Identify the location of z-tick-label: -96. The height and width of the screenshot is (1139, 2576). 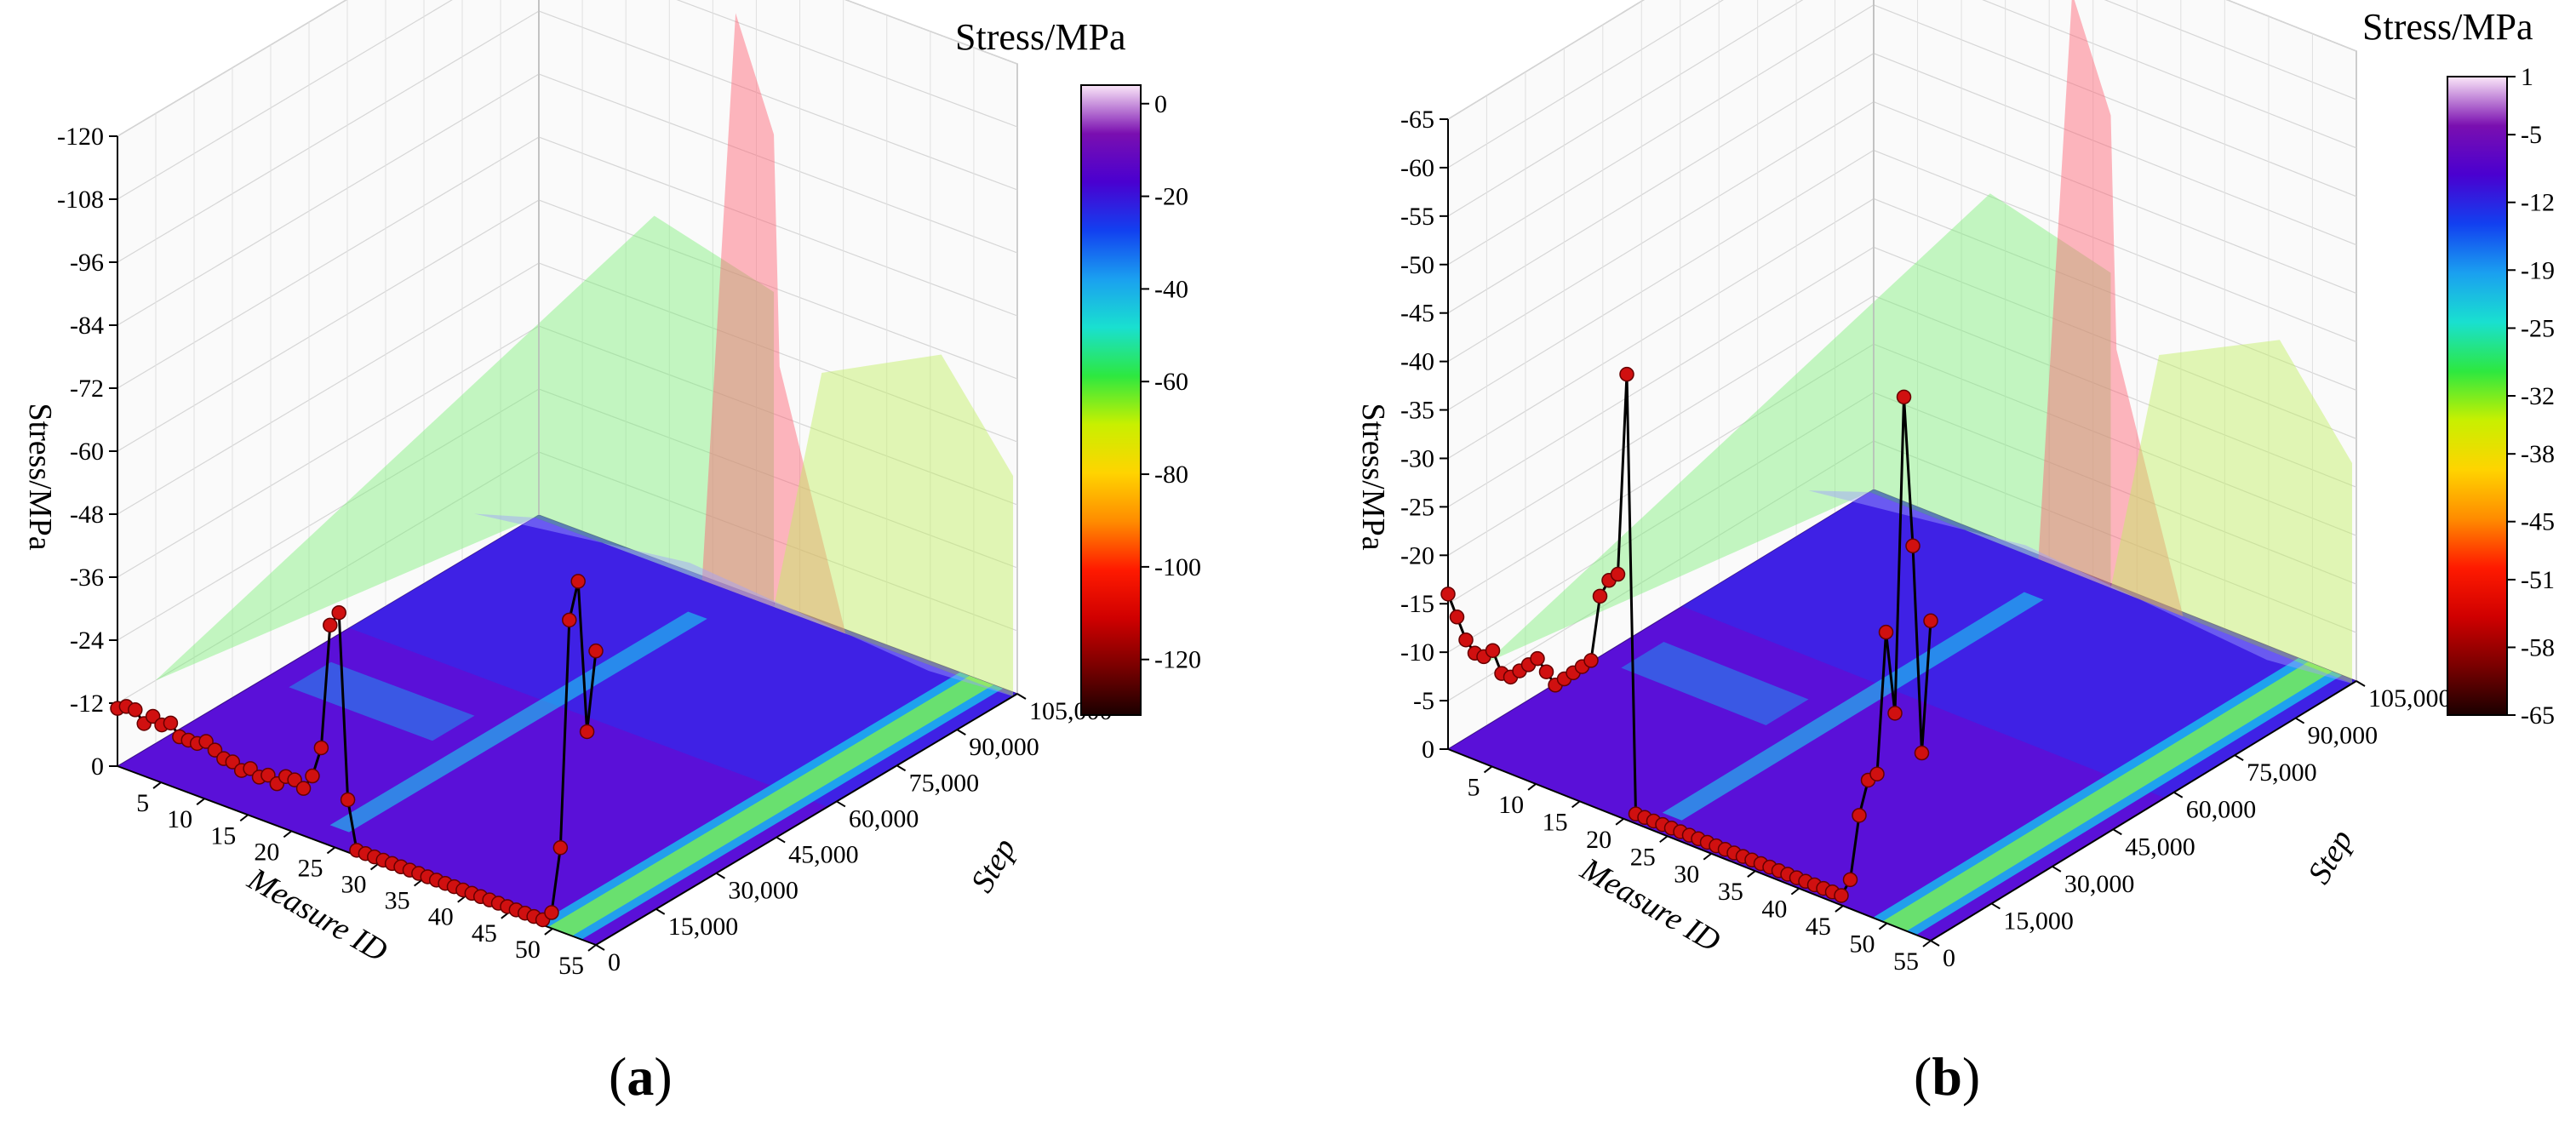
(87, 263).